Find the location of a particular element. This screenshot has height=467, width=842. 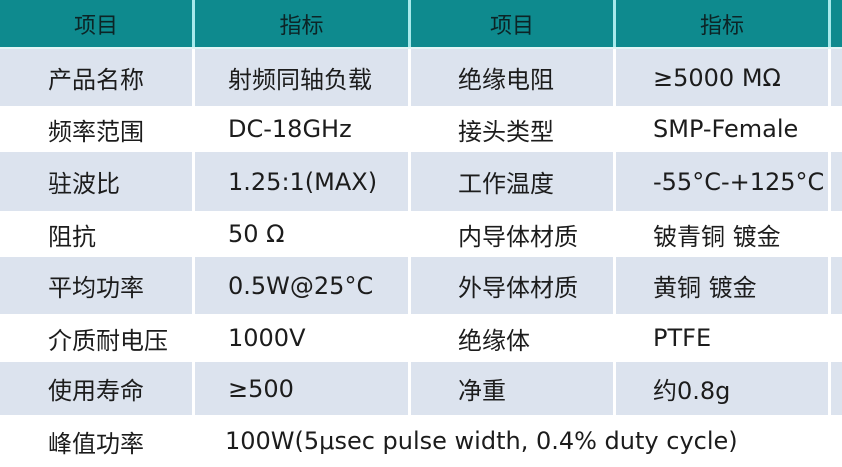

row-label: 工作温度 is located at coordinates (512, 181).